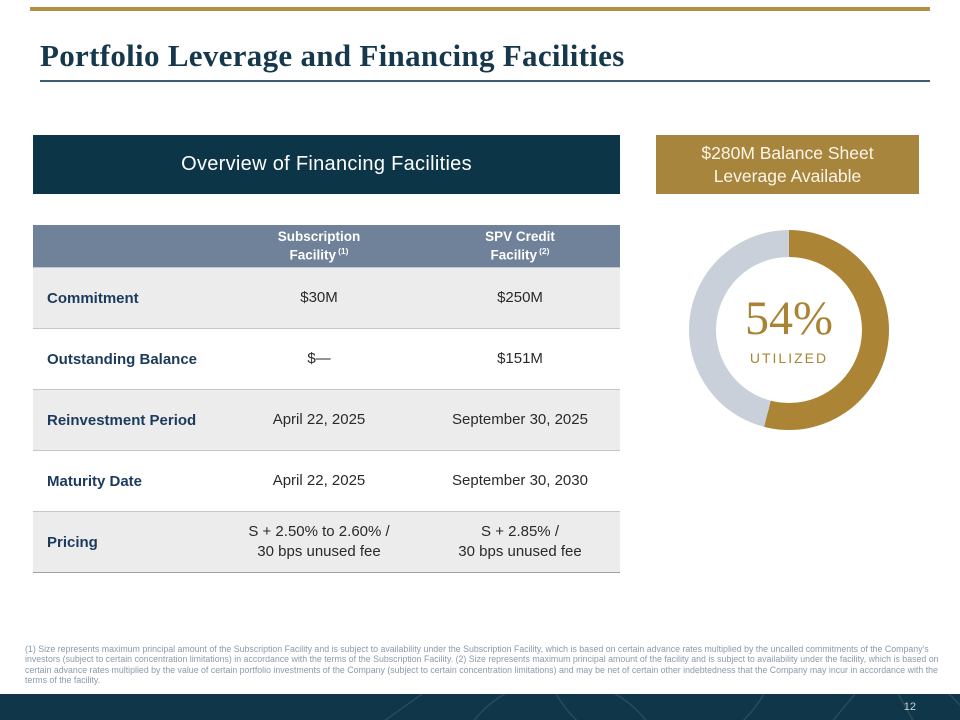  Describe the element at coordinates (520, 358) in the screenshot. I see `cell-spv: $151M` at that location.